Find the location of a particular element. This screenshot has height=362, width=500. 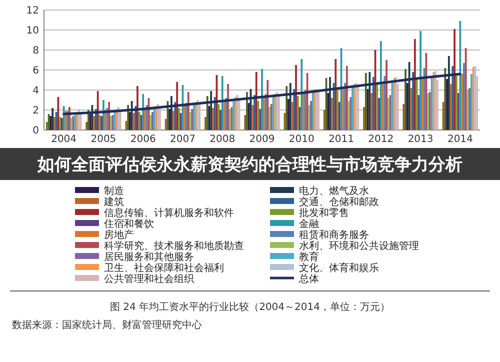

x-tick-label: 2012 is located at coordinates (381, 139).